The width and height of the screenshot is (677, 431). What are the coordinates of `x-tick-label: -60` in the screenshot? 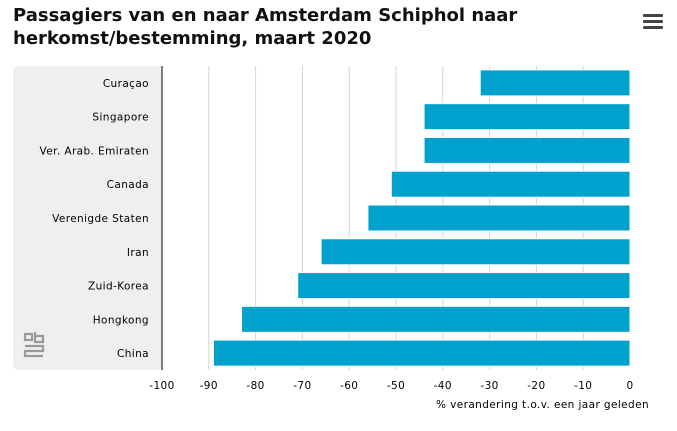 It's located at (349, 386).